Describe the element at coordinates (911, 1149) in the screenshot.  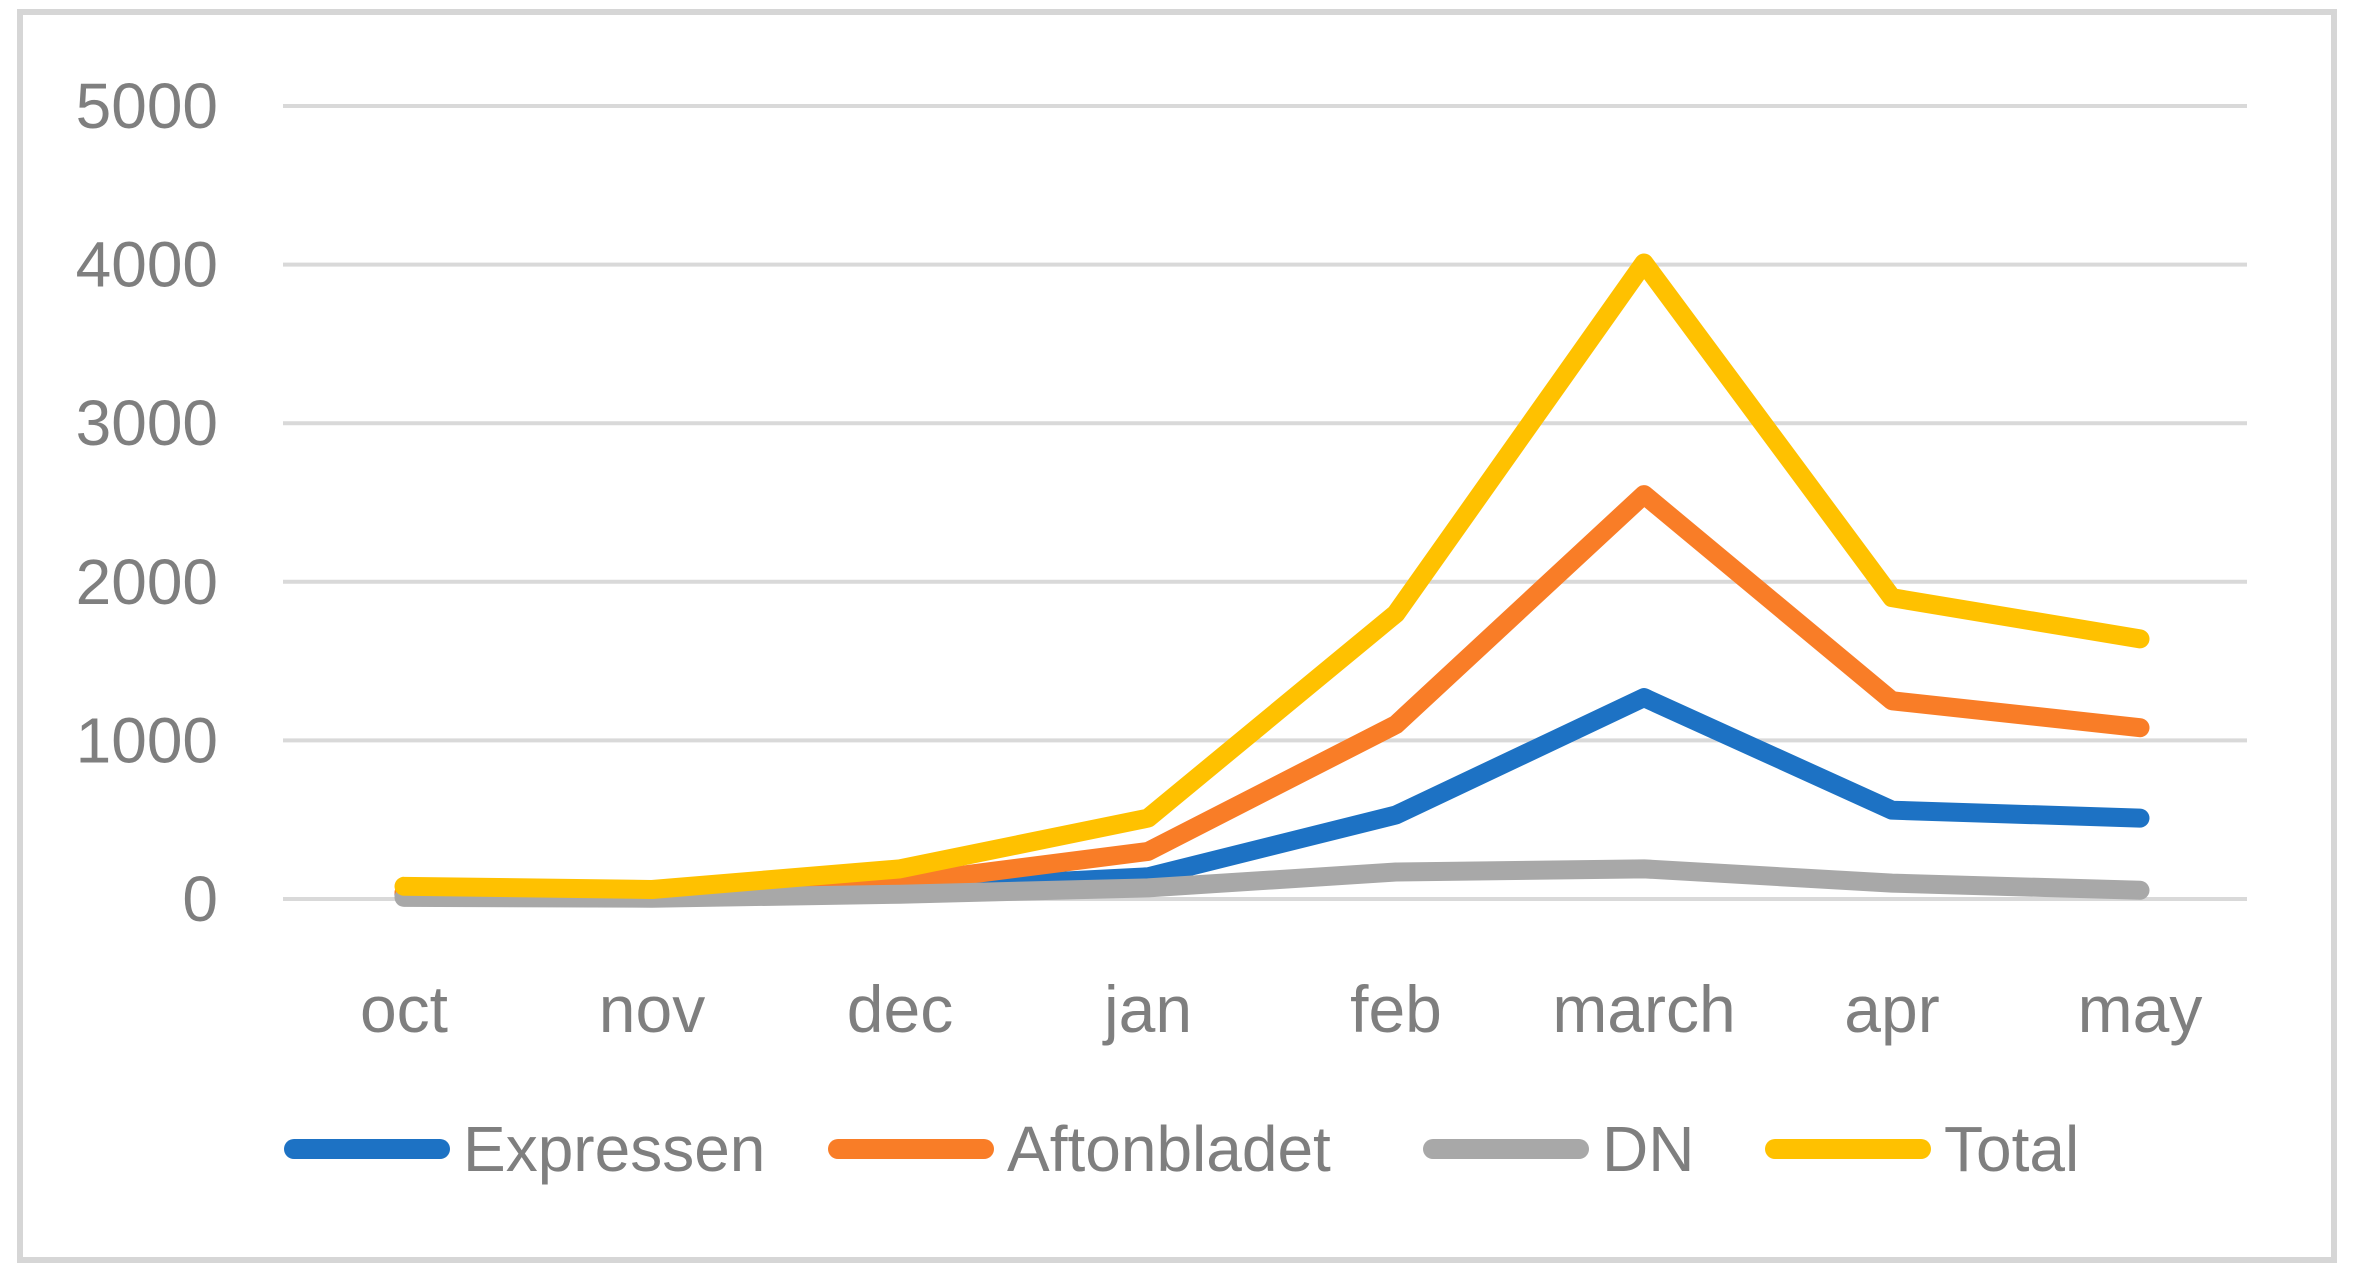
I see `legend-swatch-aftonbladet` at that location.